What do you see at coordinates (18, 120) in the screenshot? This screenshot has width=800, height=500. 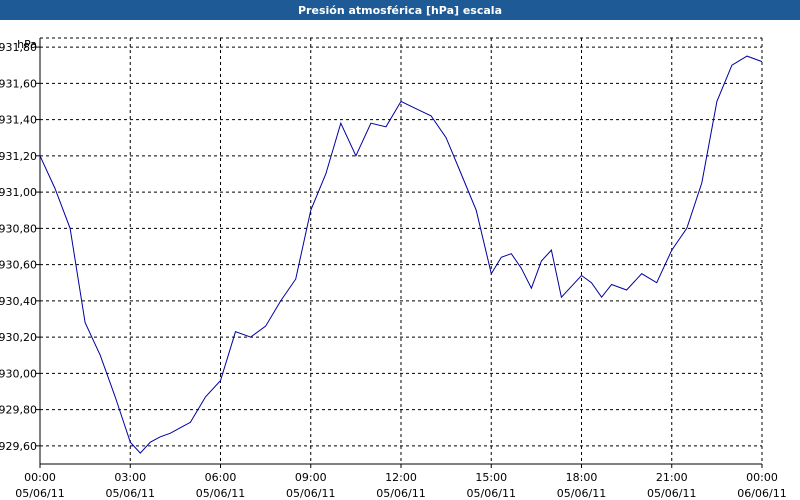 I see `y-tick-label: 931,40` at bounding box center [18, 120].